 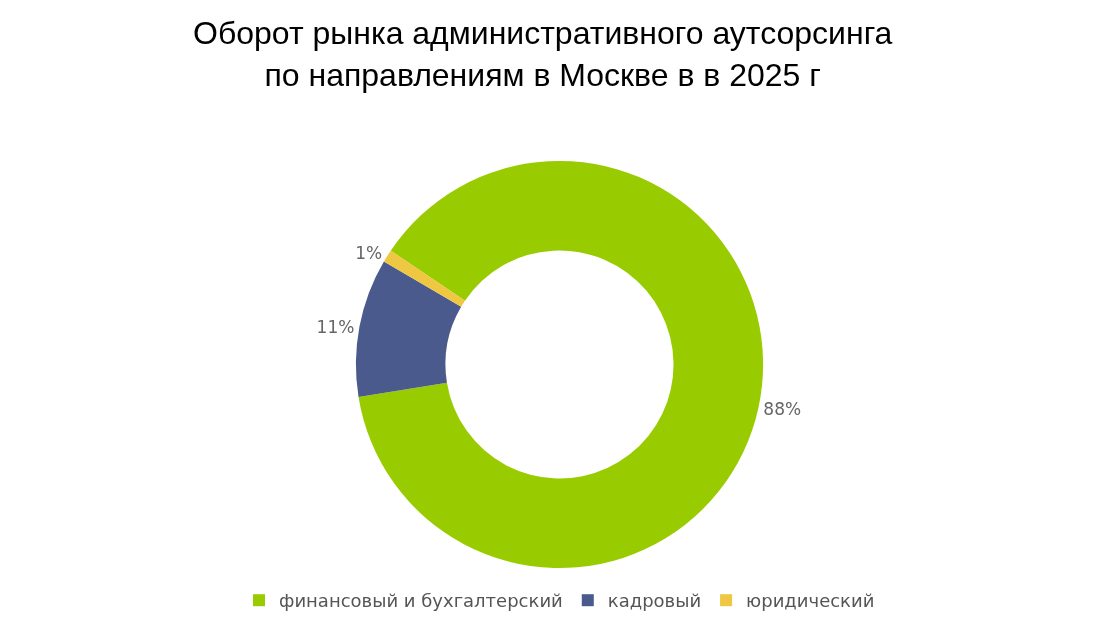 I want to click on legend-label: кадровый, so click(x=654, y=601).